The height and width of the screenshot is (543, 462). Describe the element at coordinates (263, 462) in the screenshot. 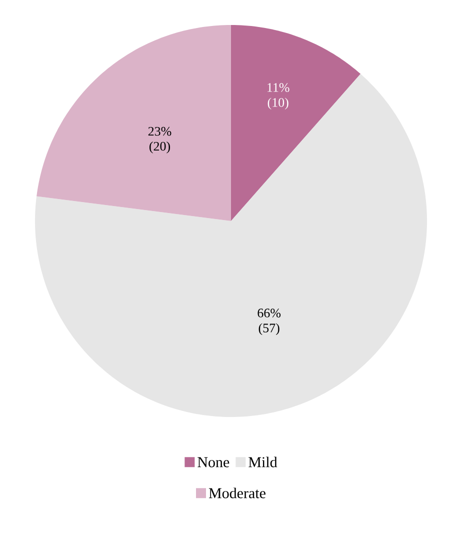

I see `legend-label: Mild` at that location.